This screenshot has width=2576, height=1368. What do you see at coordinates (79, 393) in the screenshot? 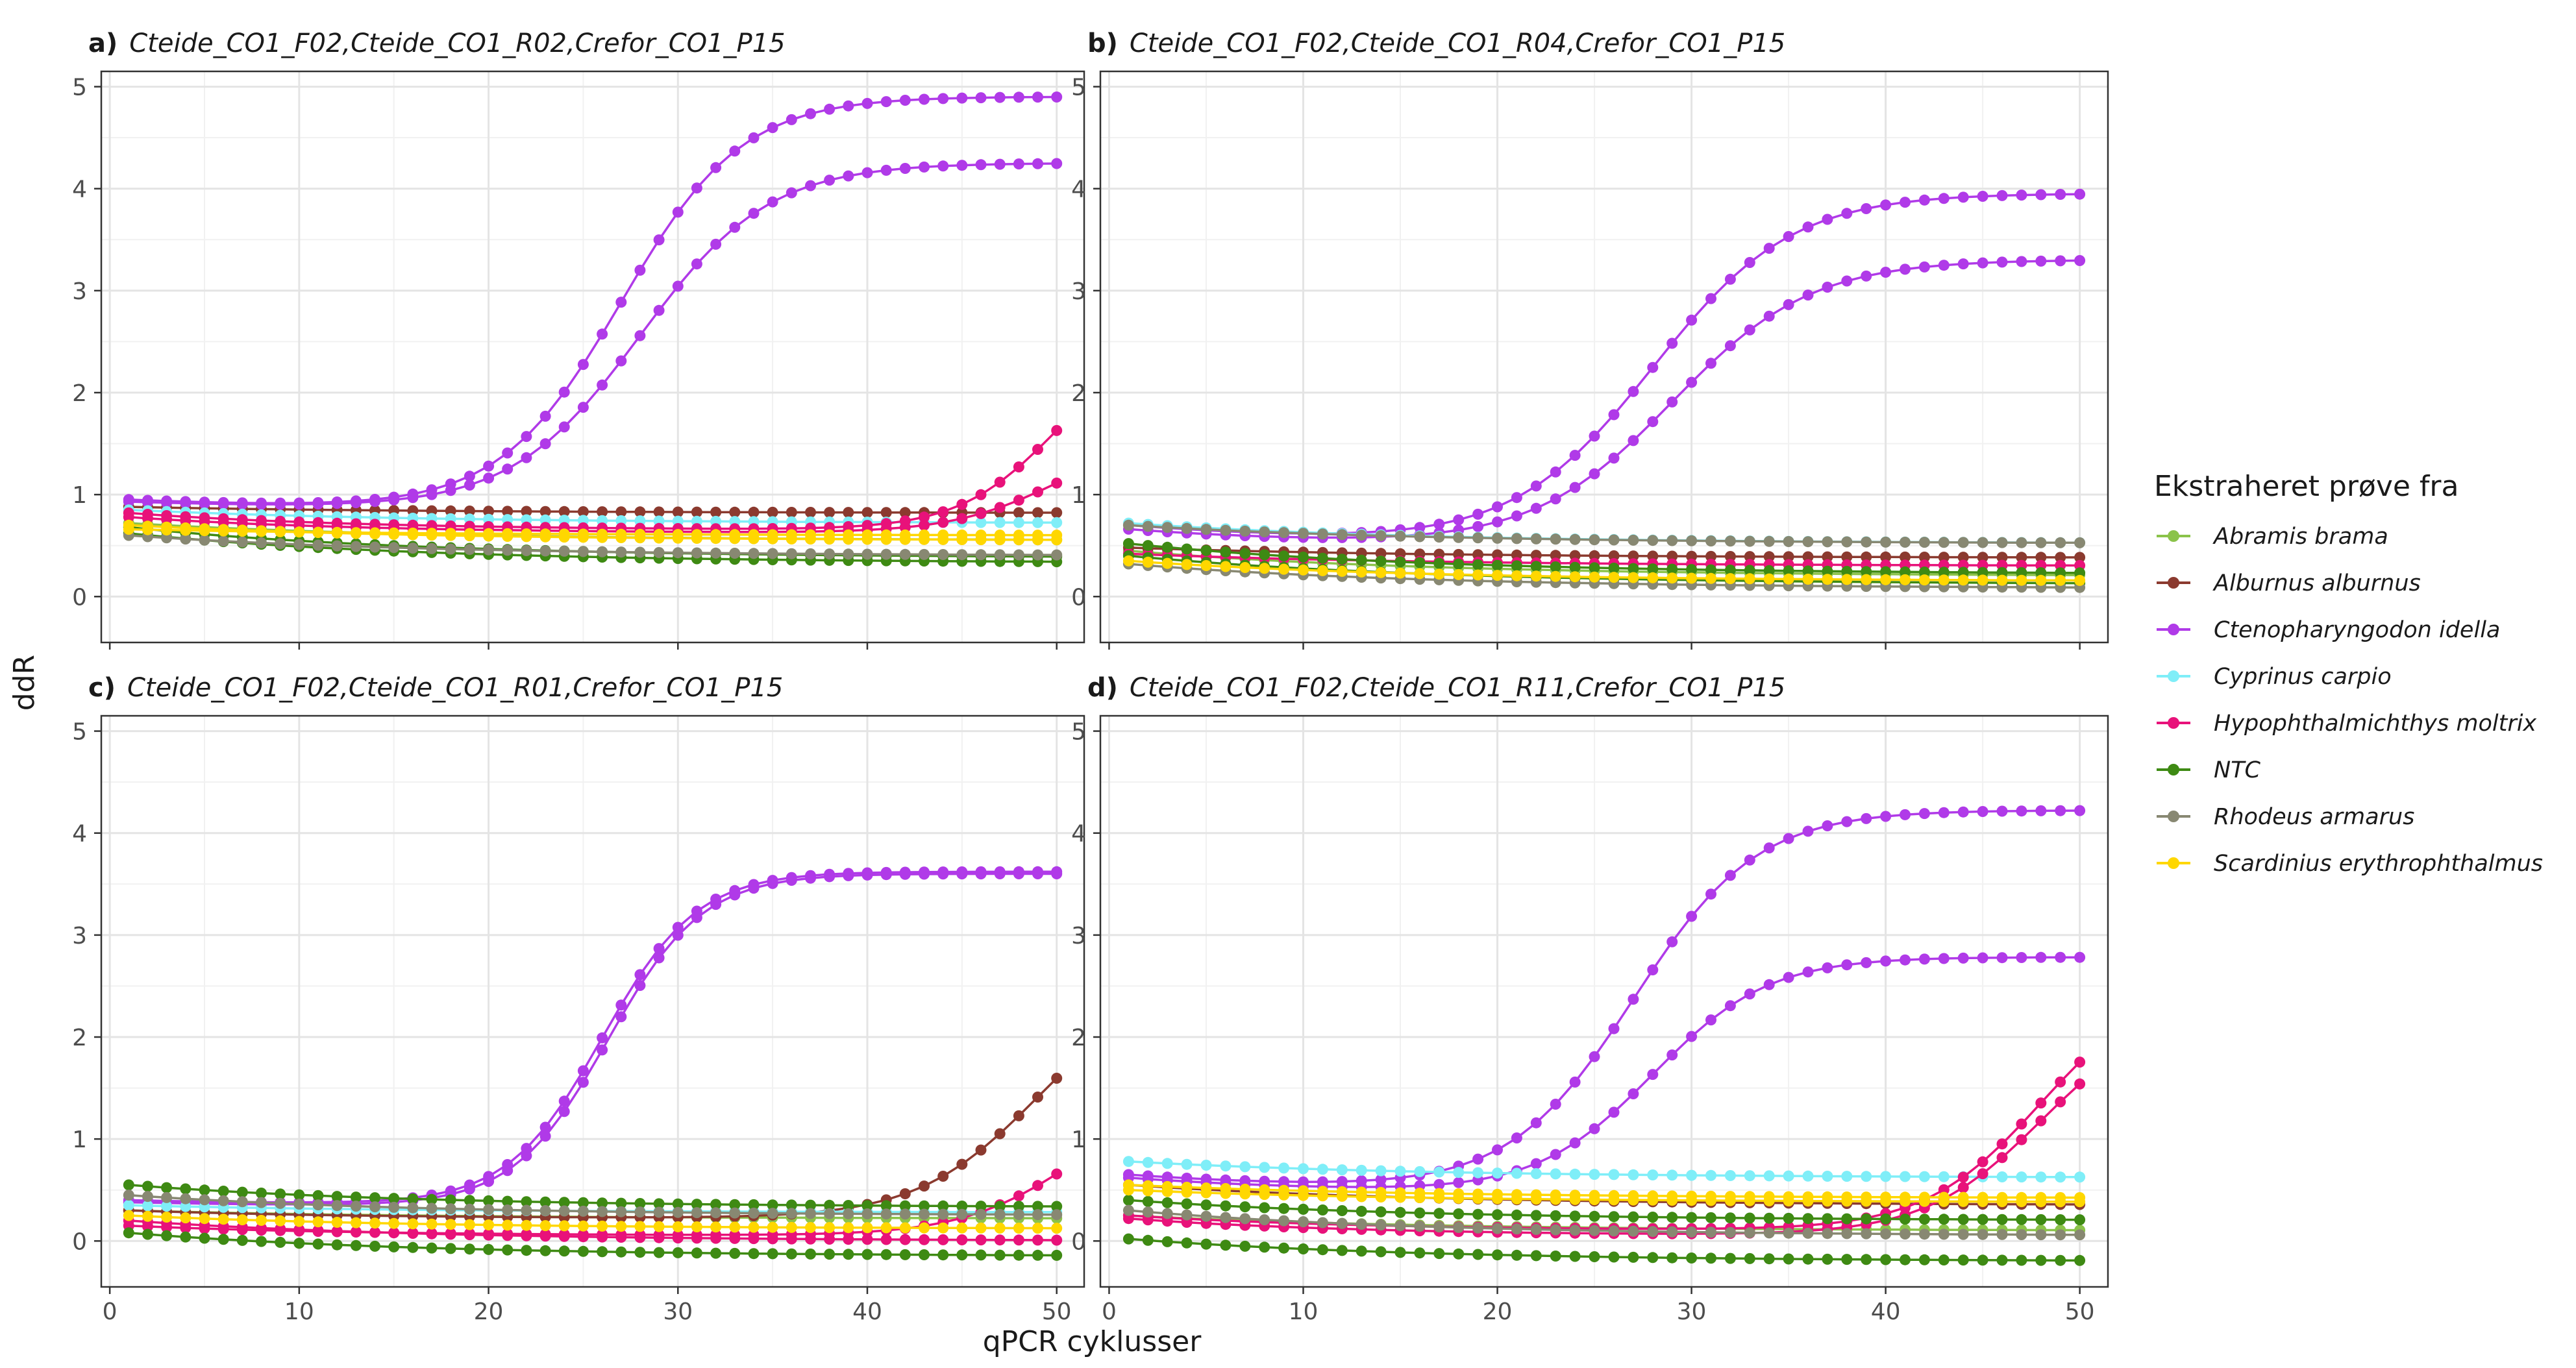
I see `y-tick-label: 2` at bounding box center [79, 393].